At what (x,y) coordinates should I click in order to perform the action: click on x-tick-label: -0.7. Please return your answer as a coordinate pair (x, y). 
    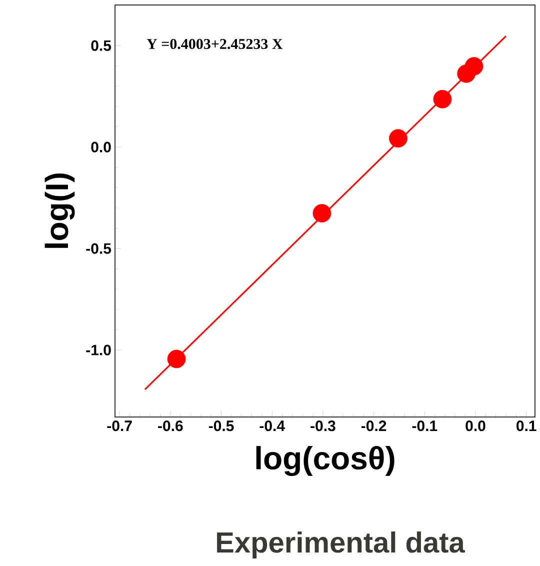
    Looking at the image, I should click on (119, 426).